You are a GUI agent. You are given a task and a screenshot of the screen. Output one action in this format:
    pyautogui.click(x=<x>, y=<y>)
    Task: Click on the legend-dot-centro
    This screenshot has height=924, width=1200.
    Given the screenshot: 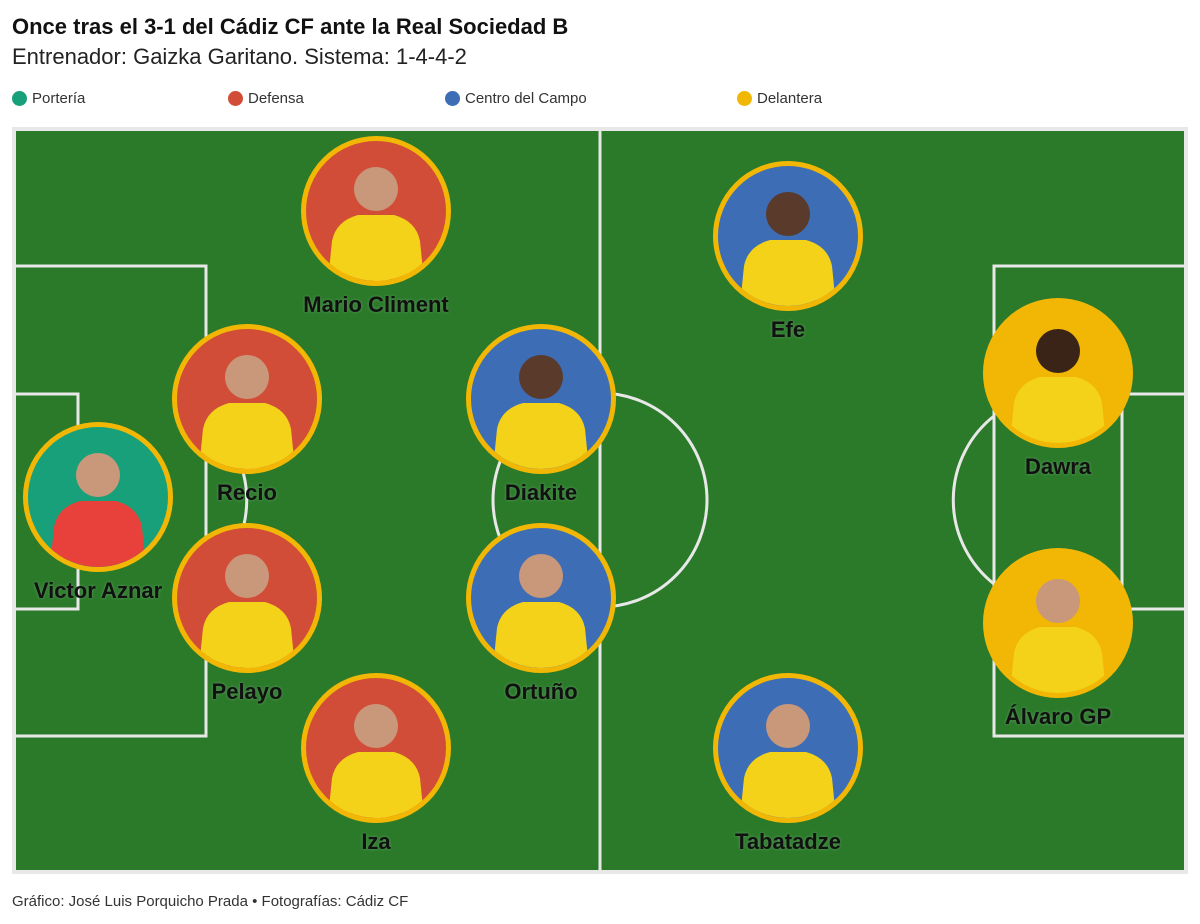 What is the action you would take?
    pyautogui.click(x=452, y=98)
    